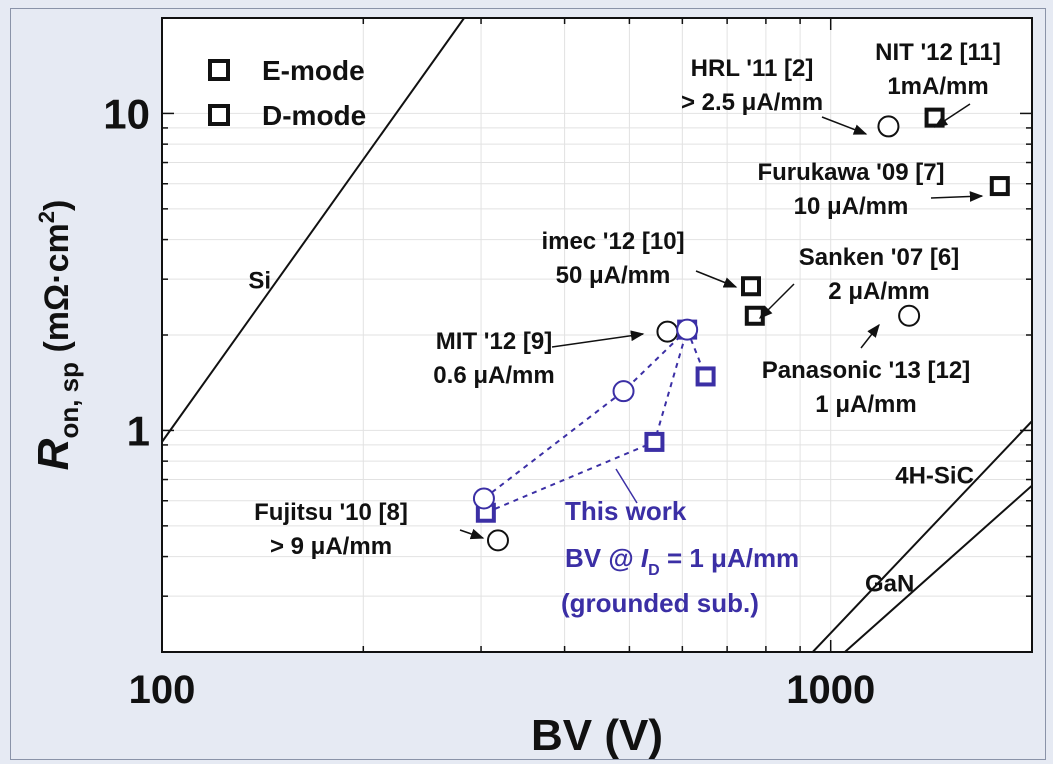  Describe the element at coordinates (53, 454) in the screenshot. I see `y-axis-label-symbol: R` at that location.